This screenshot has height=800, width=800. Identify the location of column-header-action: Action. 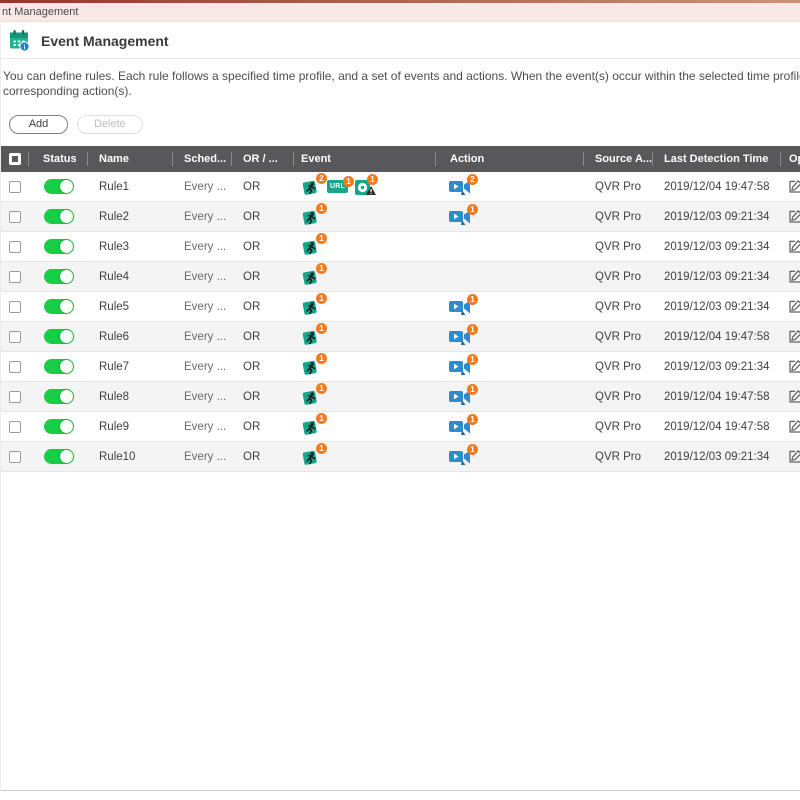
(510, 159).